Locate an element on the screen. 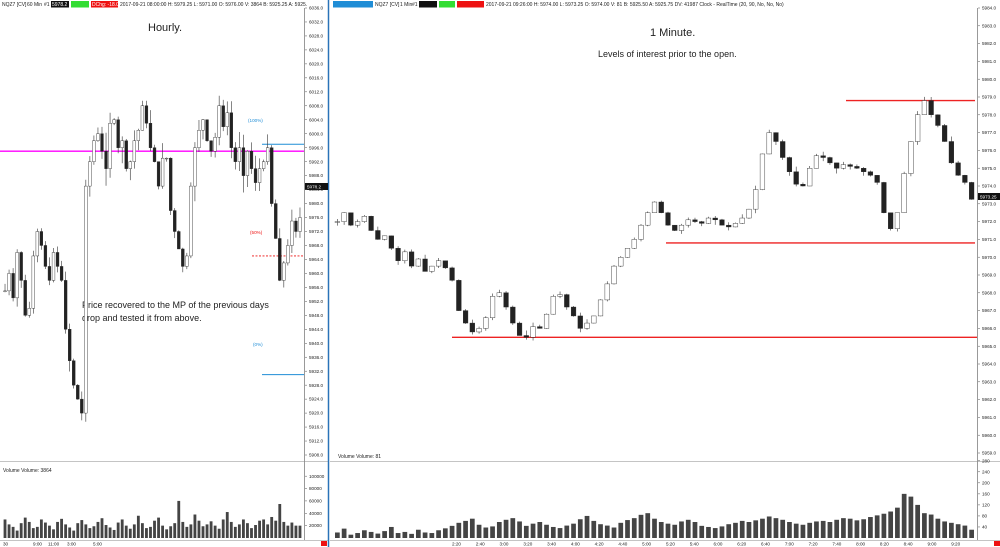 This screenshot has height=547, width=1000. minute-interval: 1 Min is located at coordinates (406, 5).